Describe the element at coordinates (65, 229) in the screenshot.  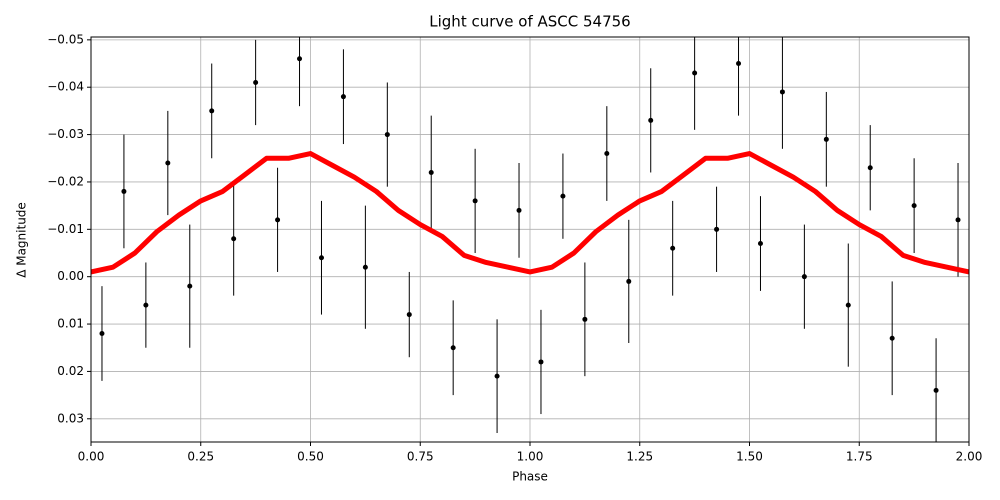
I see `y-tick-label: −0.01` at that location.